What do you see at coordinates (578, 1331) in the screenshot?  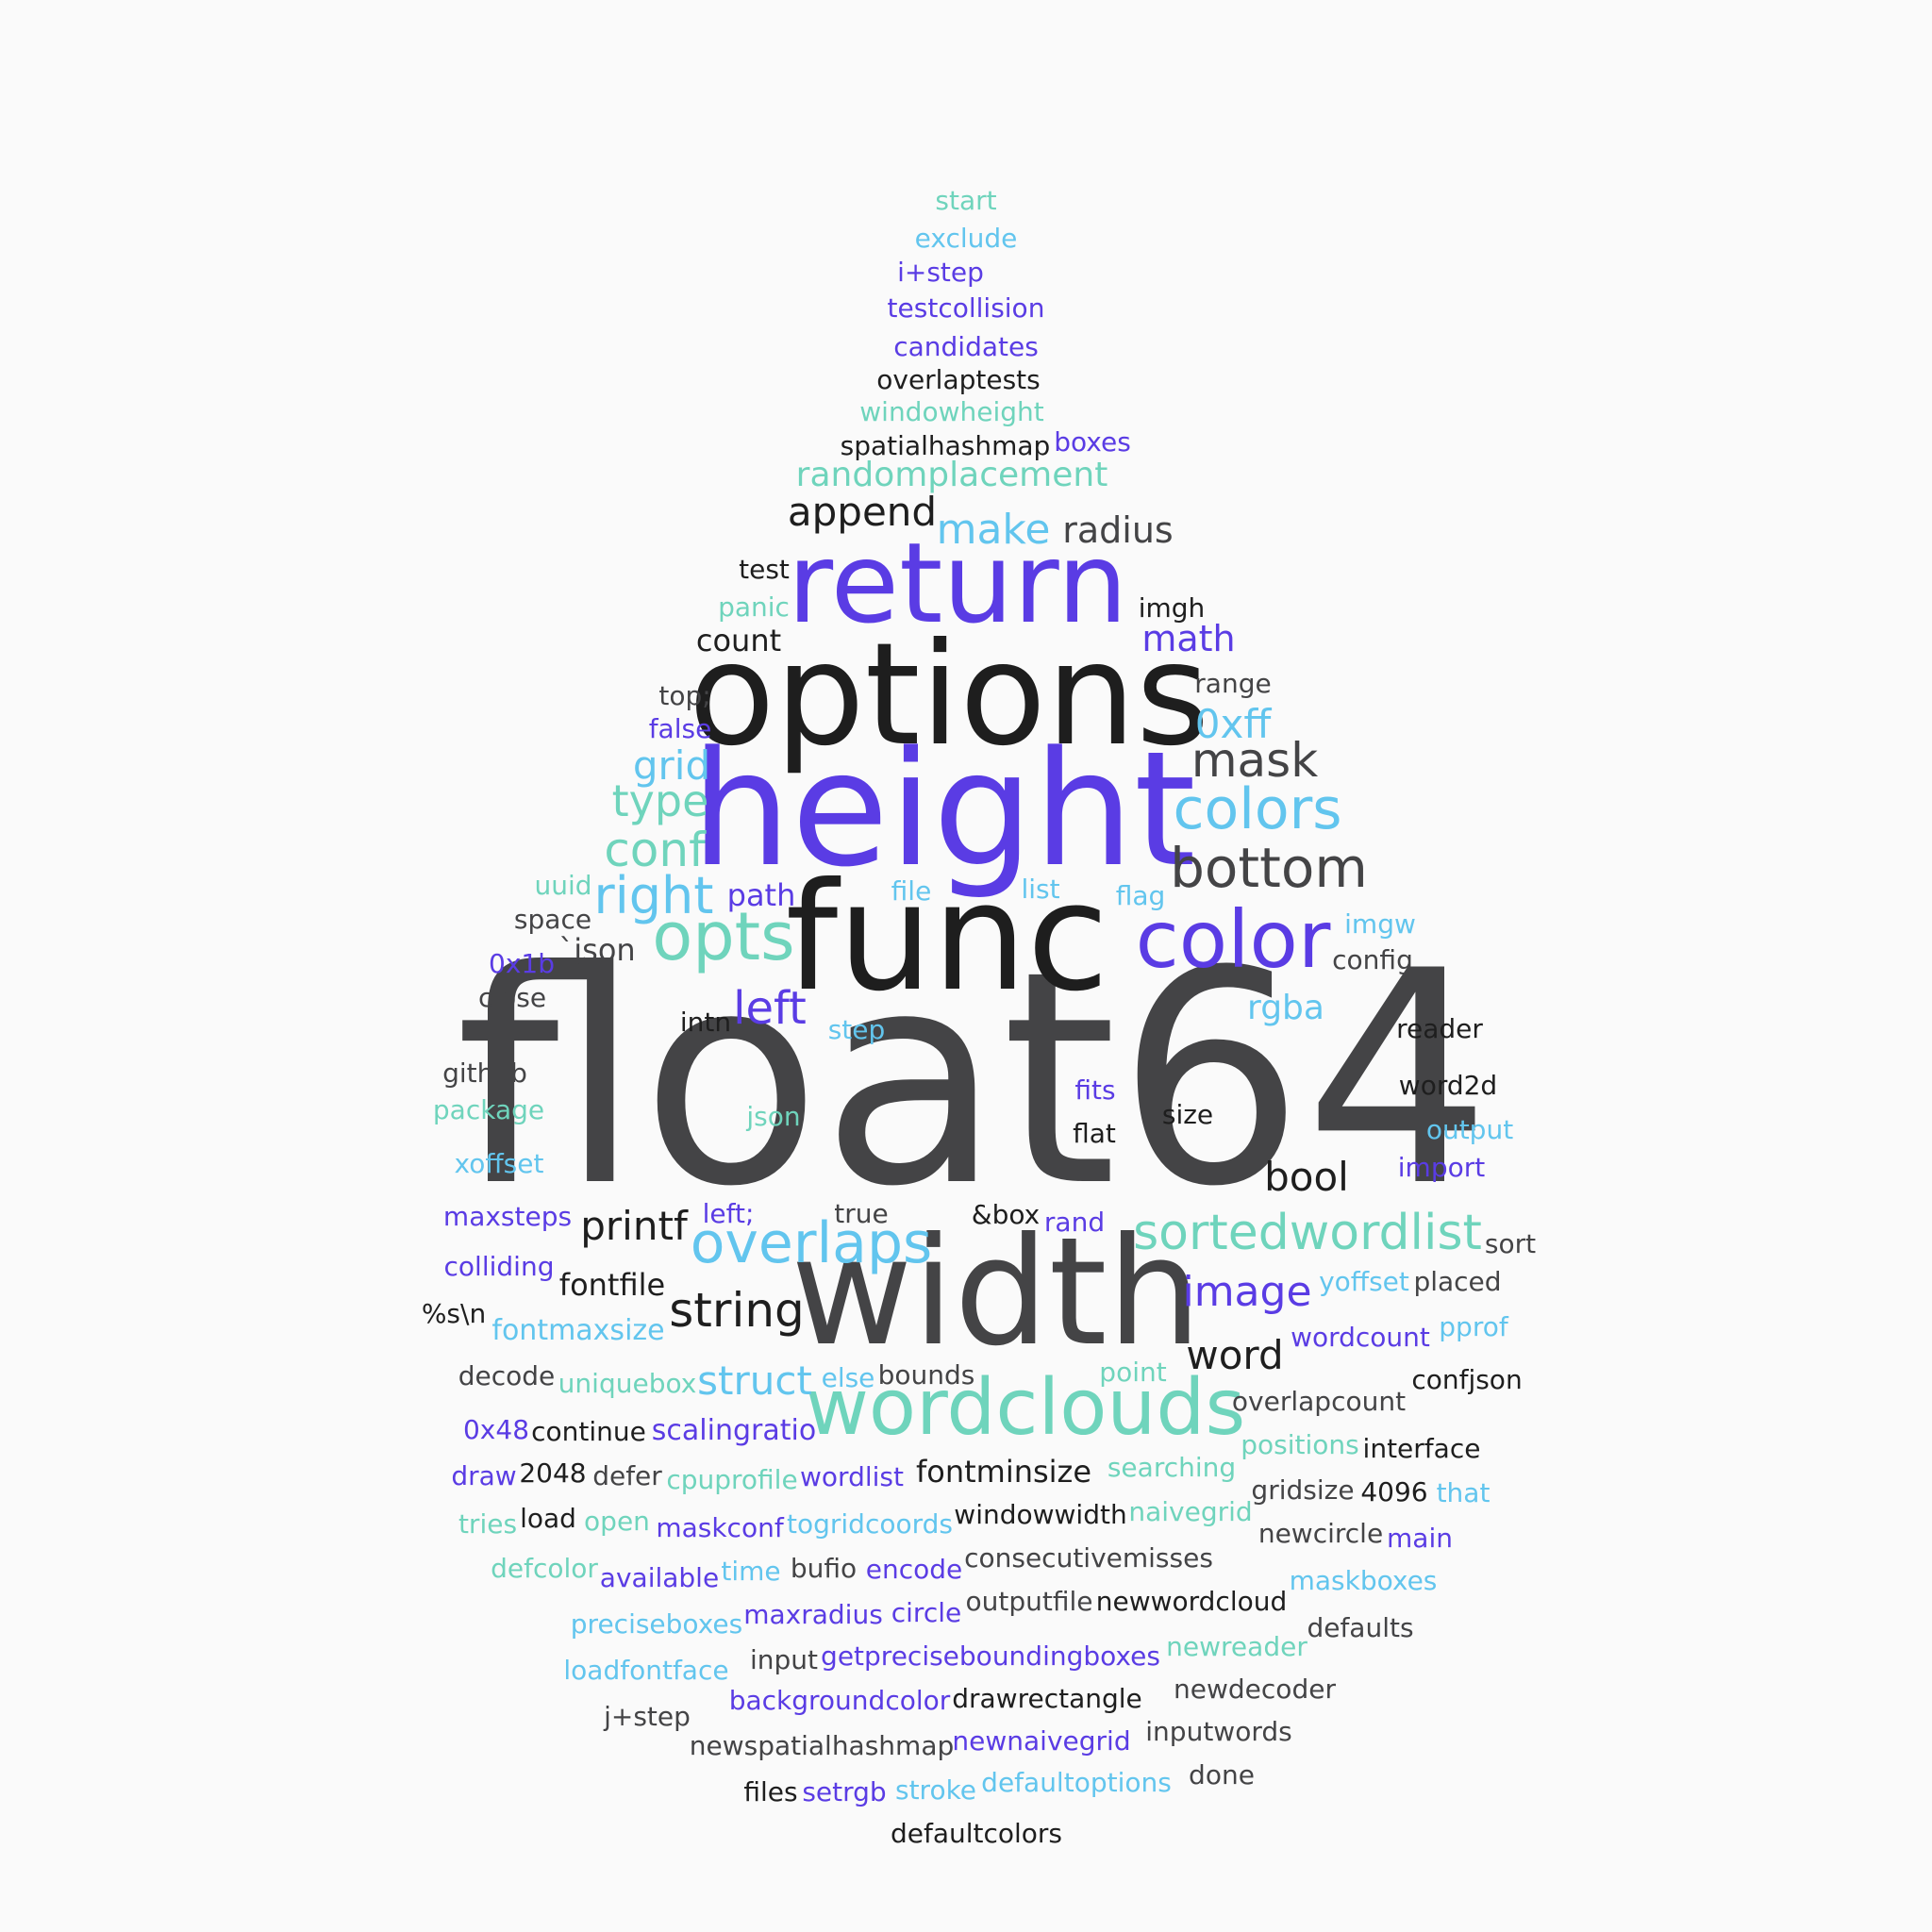 I see `word: fontmaxsize` at bounding box center [578, 1331].